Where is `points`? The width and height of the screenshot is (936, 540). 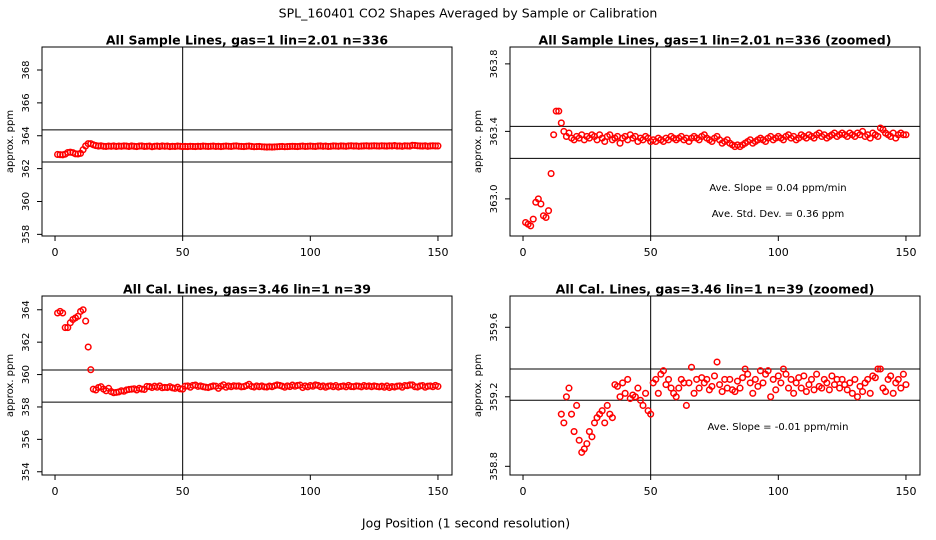 points is located at coordinates (248, 351).